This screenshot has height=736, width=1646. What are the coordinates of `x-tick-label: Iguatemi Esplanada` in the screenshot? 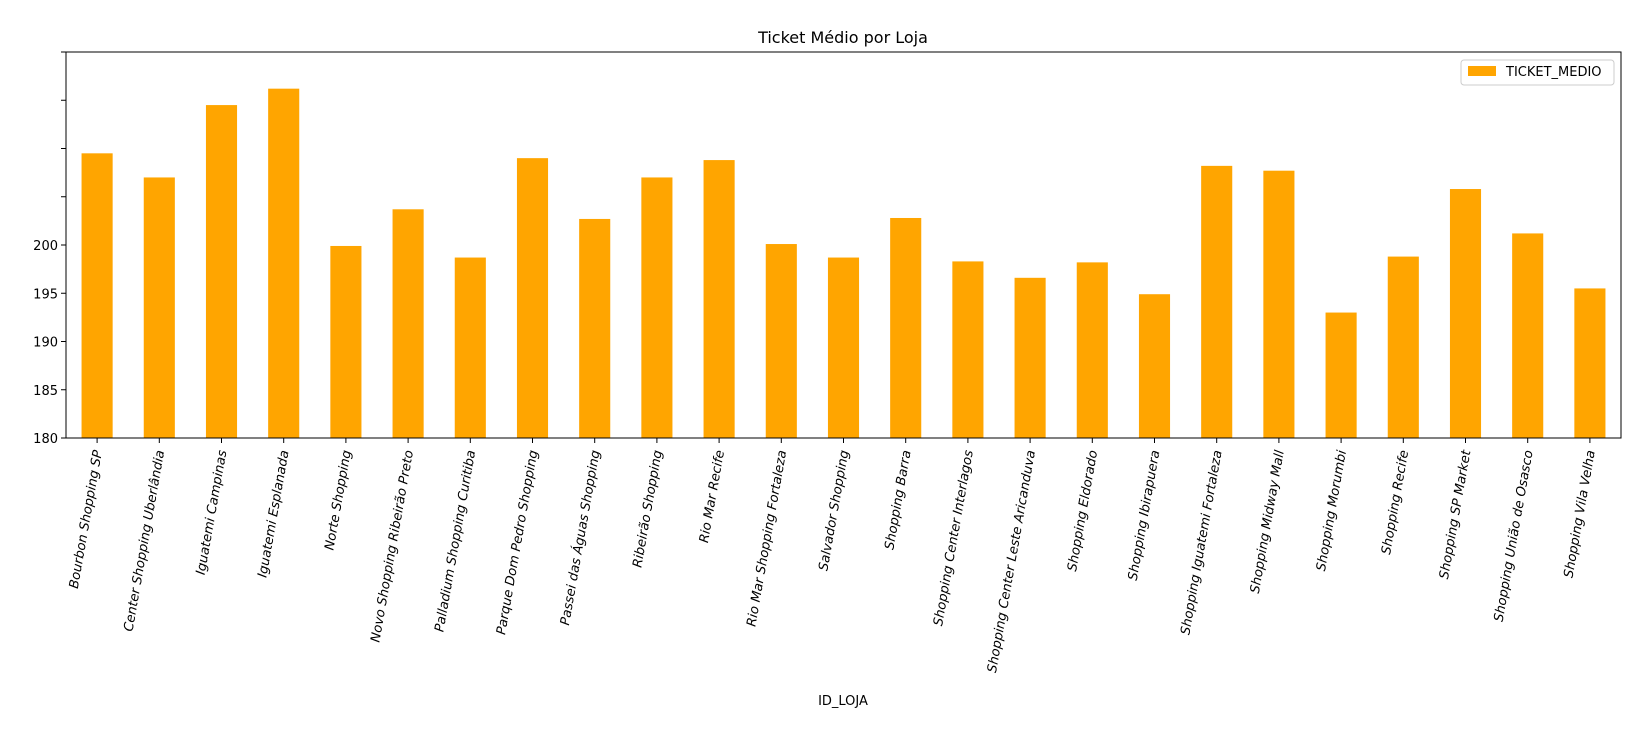 It's located at (273, 514).